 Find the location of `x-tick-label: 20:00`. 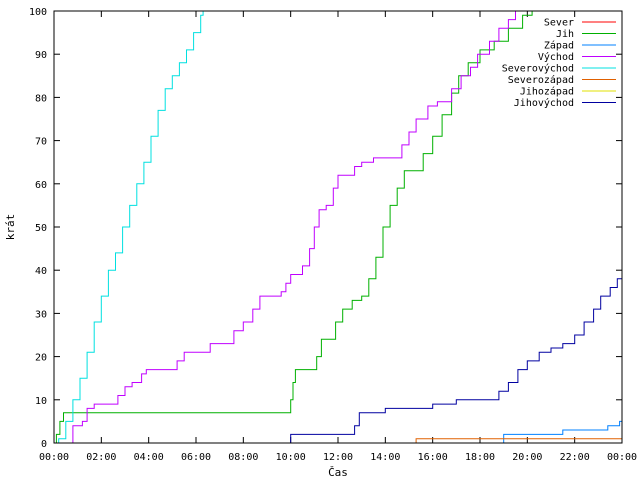

x-tick-label: 20:00 is located at coordinates (527, 457).